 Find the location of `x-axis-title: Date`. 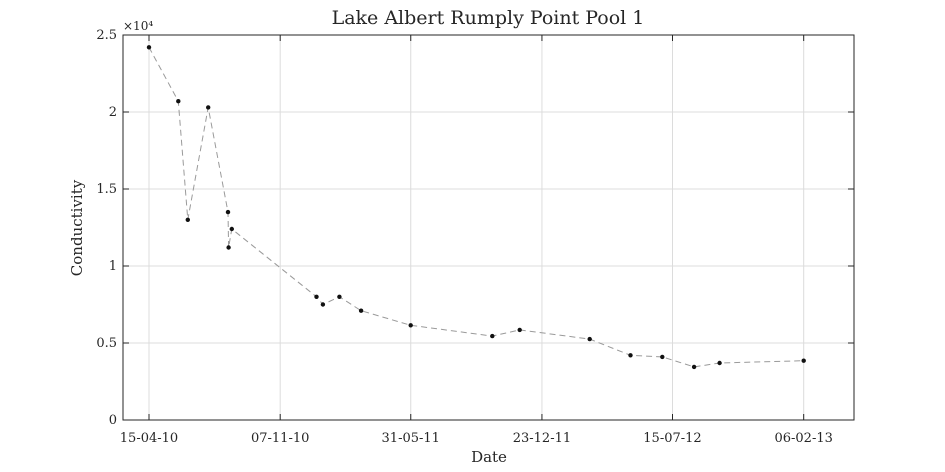

x-axis-title: Date is located at coordinates (489, 457).